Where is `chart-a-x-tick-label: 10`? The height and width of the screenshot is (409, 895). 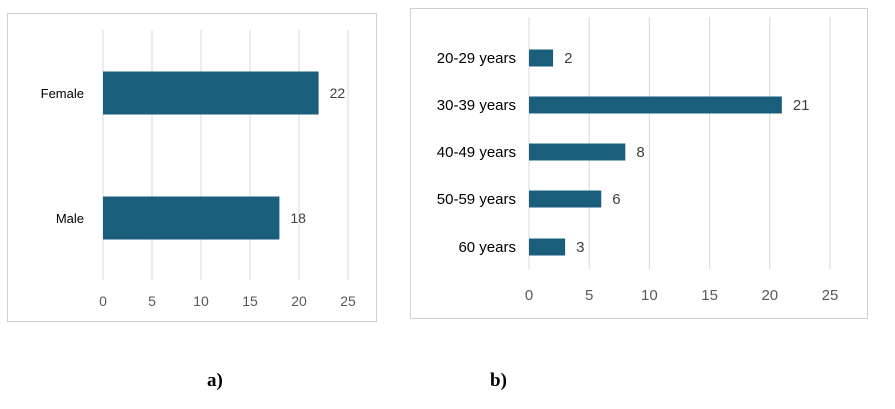
chart-a-x-tick-label: 10 is located at coordinates (201, 301).